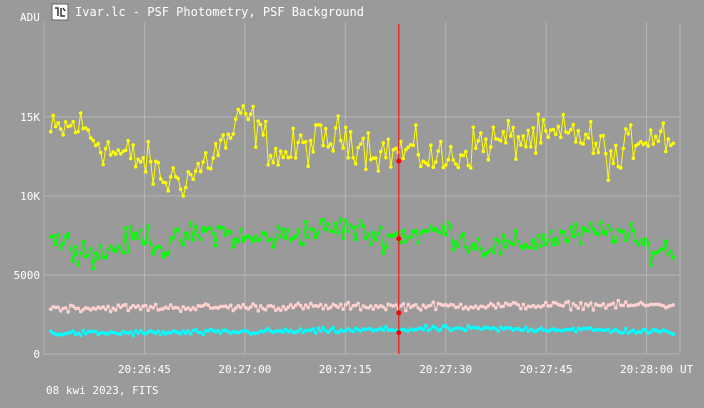 The height and width of the screenshot is (408, 704). I want to click on x-tick-label: 20:27:00, so click(244, 369).